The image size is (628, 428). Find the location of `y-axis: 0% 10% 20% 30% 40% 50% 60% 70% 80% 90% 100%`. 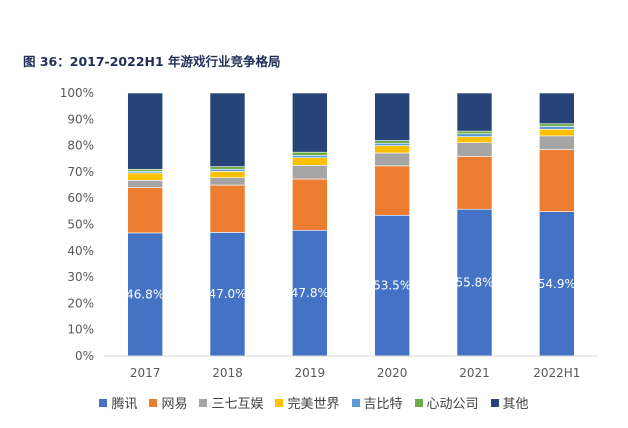

y-axis: 0% 10% 20% 30% 40% 50% 60% 70% 80% 90% 100% is located at coordinates (77, 224).